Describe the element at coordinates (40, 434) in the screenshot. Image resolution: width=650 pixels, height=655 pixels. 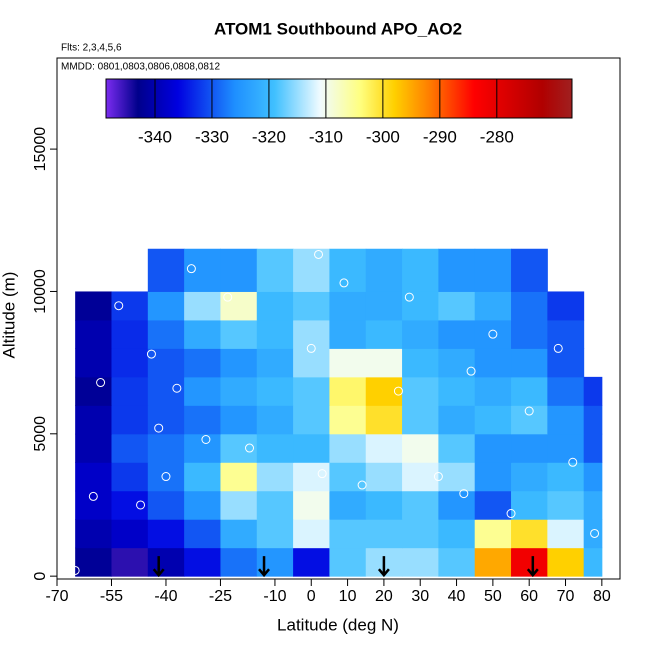
I see `y-tick-label: 5000` at that location.